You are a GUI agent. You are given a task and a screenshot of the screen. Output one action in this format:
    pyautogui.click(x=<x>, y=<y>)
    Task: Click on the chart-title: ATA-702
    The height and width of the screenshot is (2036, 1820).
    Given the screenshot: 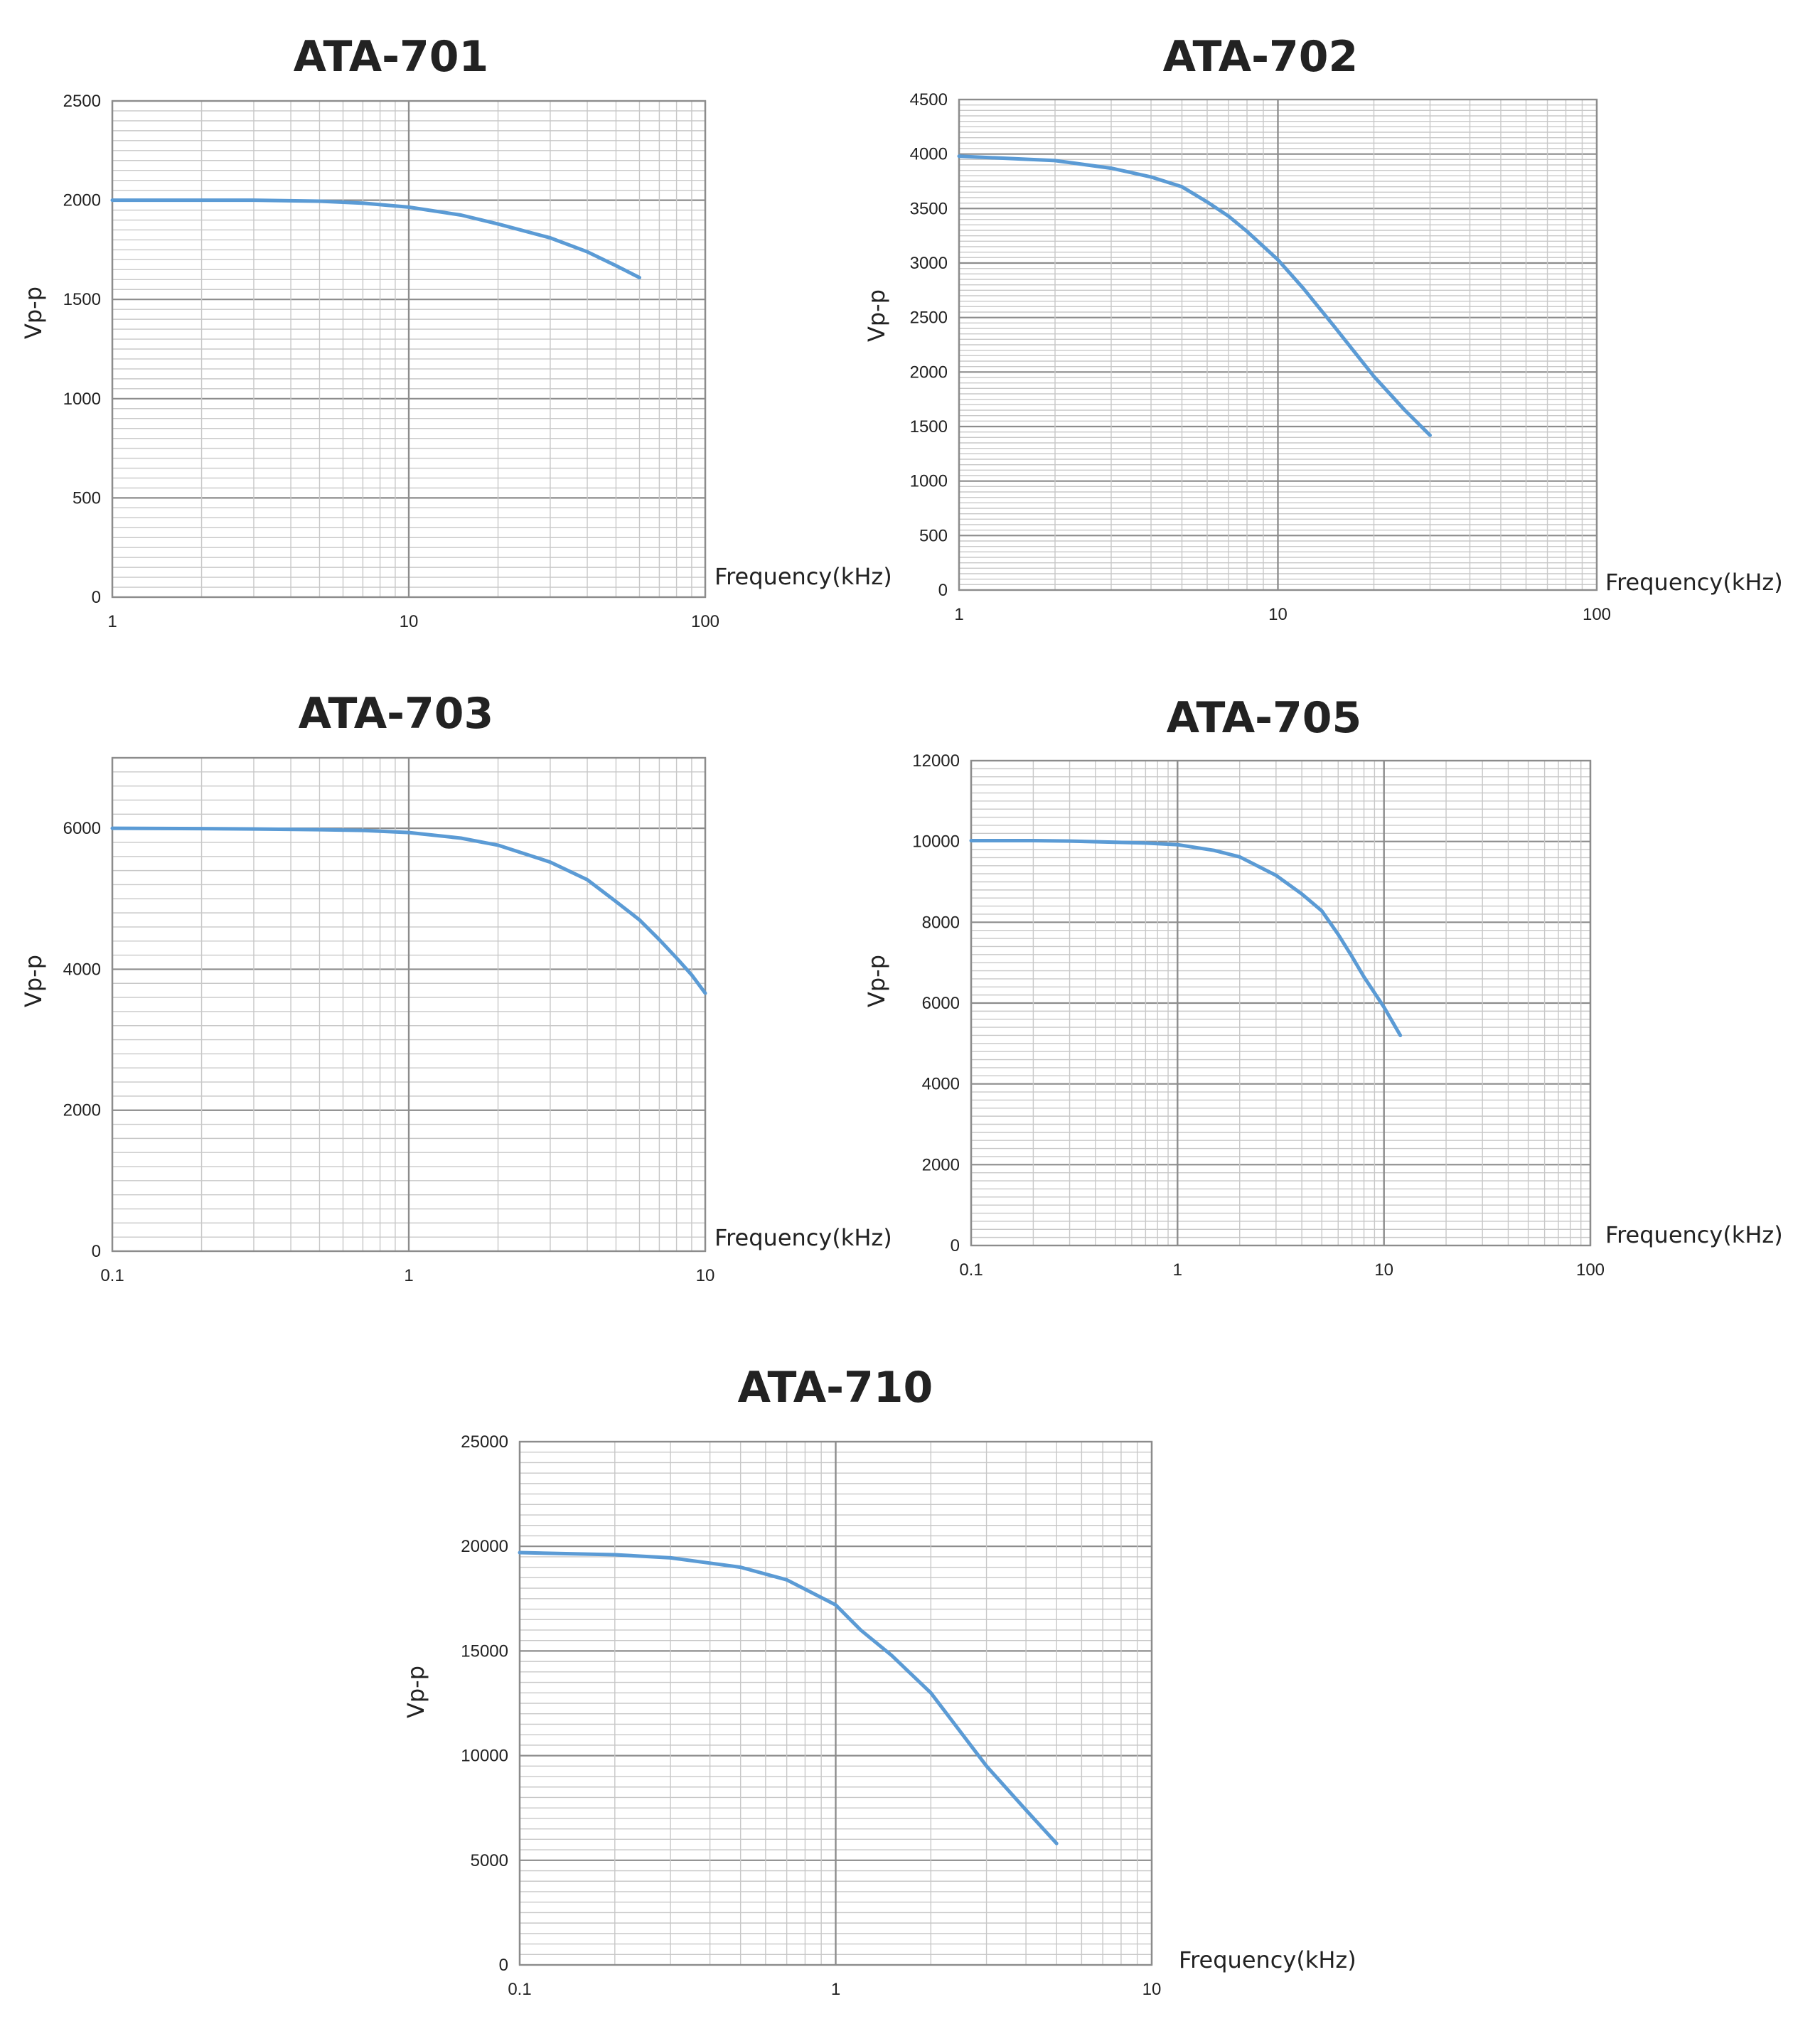 What is the action you would take?
    pyautogui.click(x=1261, y=57)
    